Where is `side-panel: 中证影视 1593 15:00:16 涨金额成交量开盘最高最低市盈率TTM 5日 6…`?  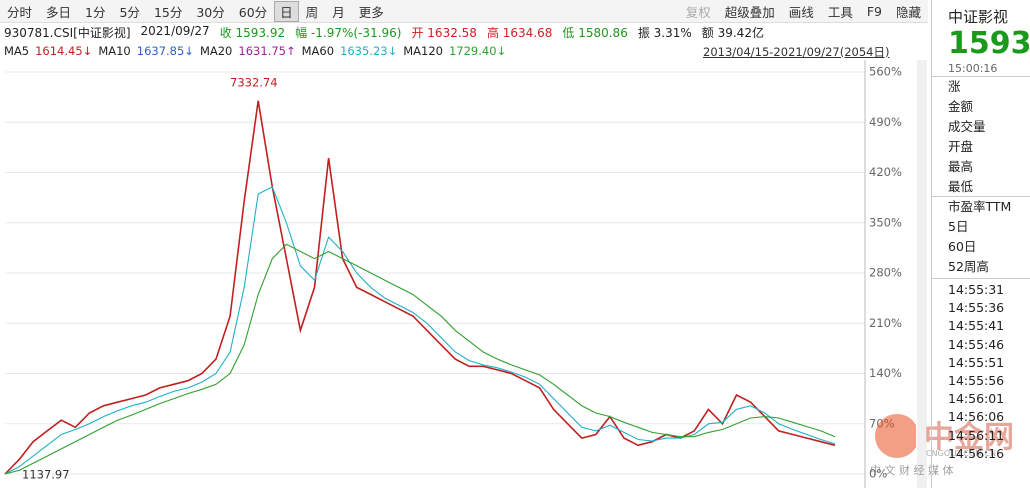 side-panel: 中证影视 1593 15:00:16 涨金额成交量开盘最高最低市盈率TTM 5日 6… is located at coordinates (980, 244).